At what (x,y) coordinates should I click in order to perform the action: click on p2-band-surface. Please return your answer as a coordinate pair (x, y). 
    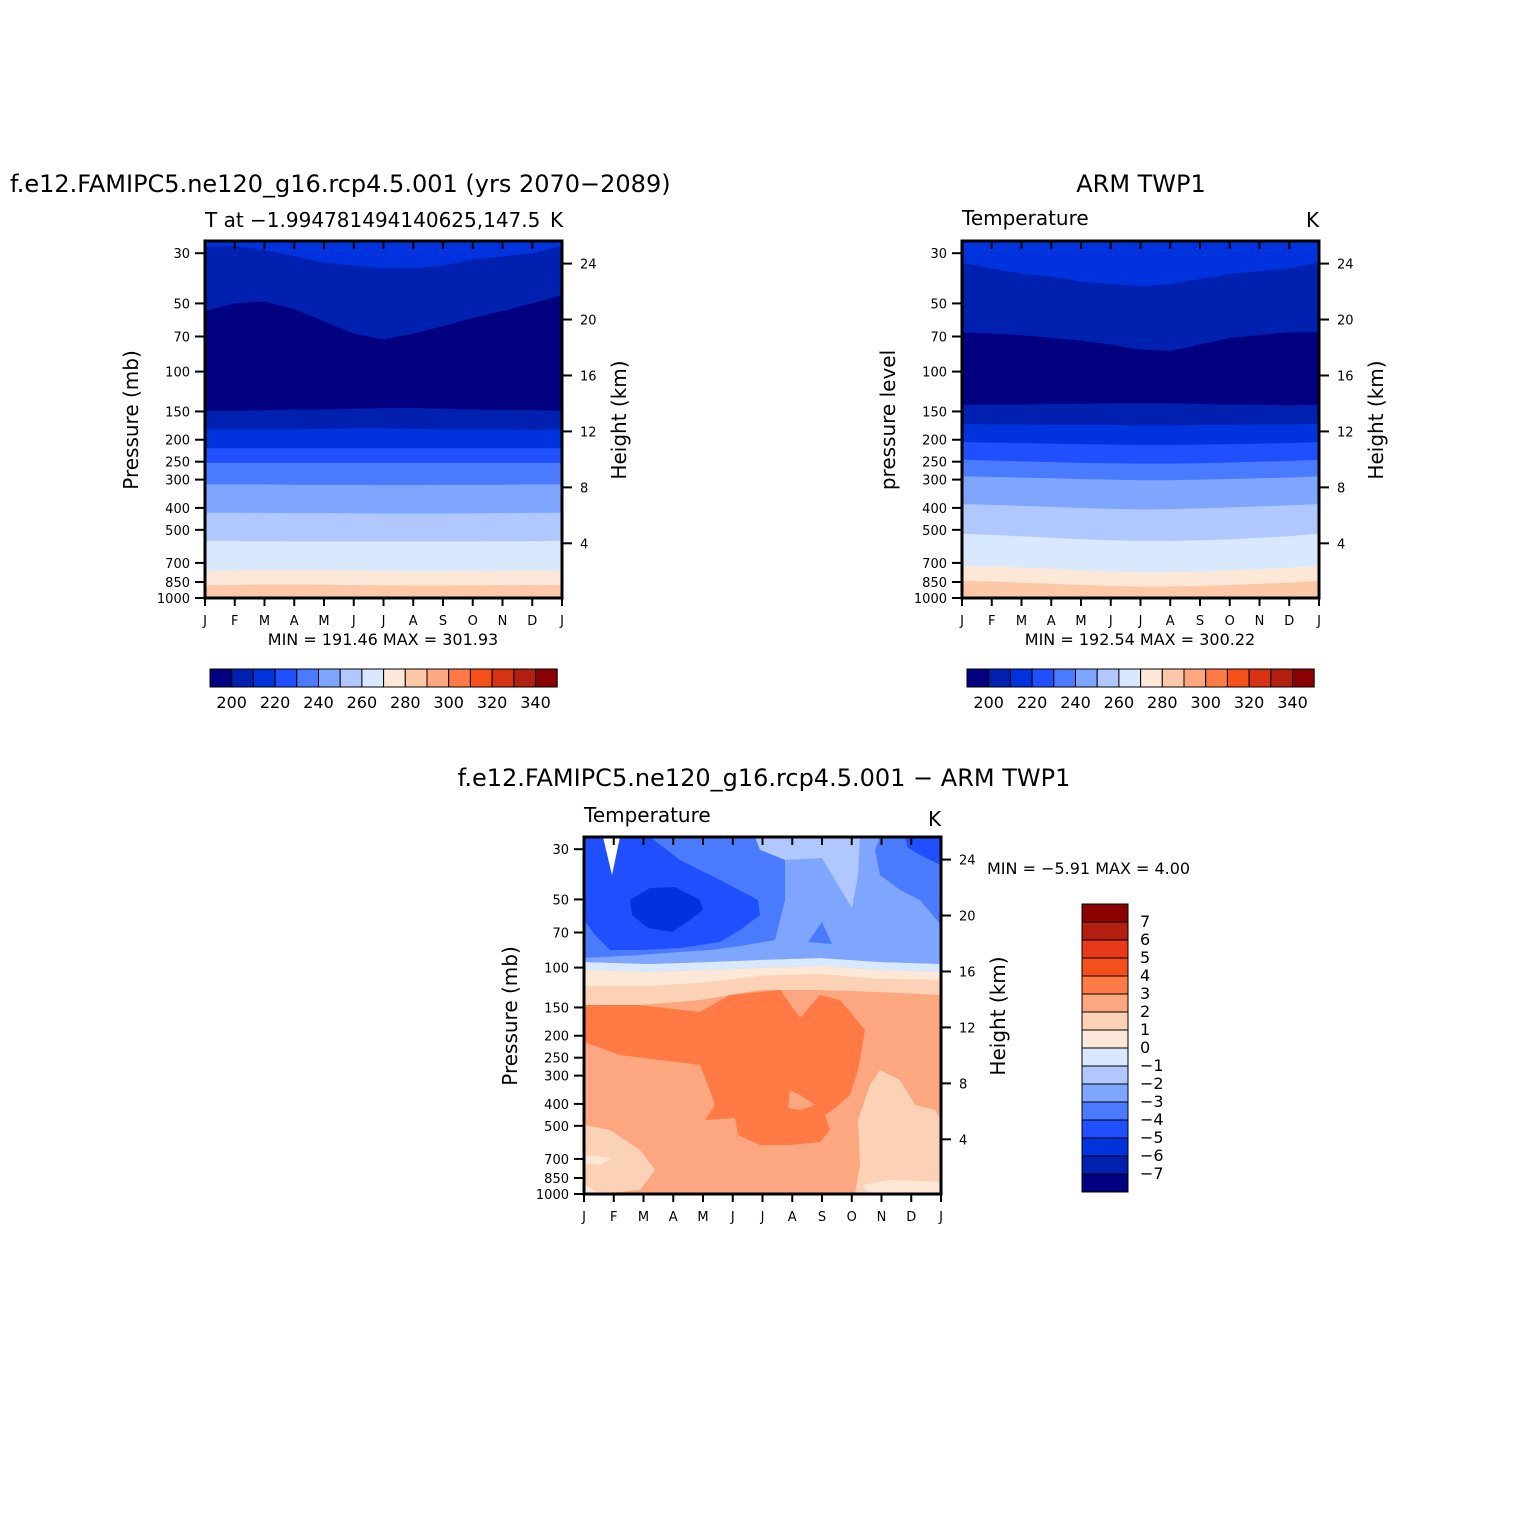
    Looking at the image, I should click on (1140, 589).